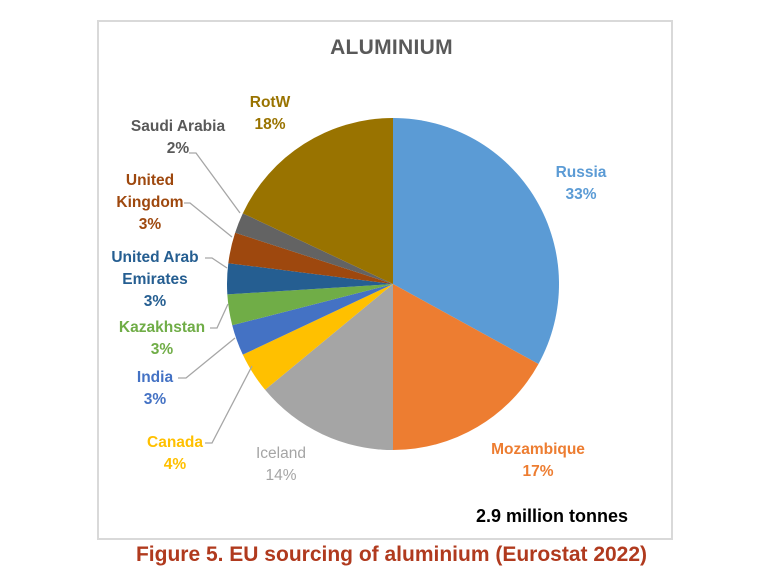 Image resolution: width=783 pixels, height=581 pixels. I want to click on chart-title: ALUMINIUM, so click(391, 47).